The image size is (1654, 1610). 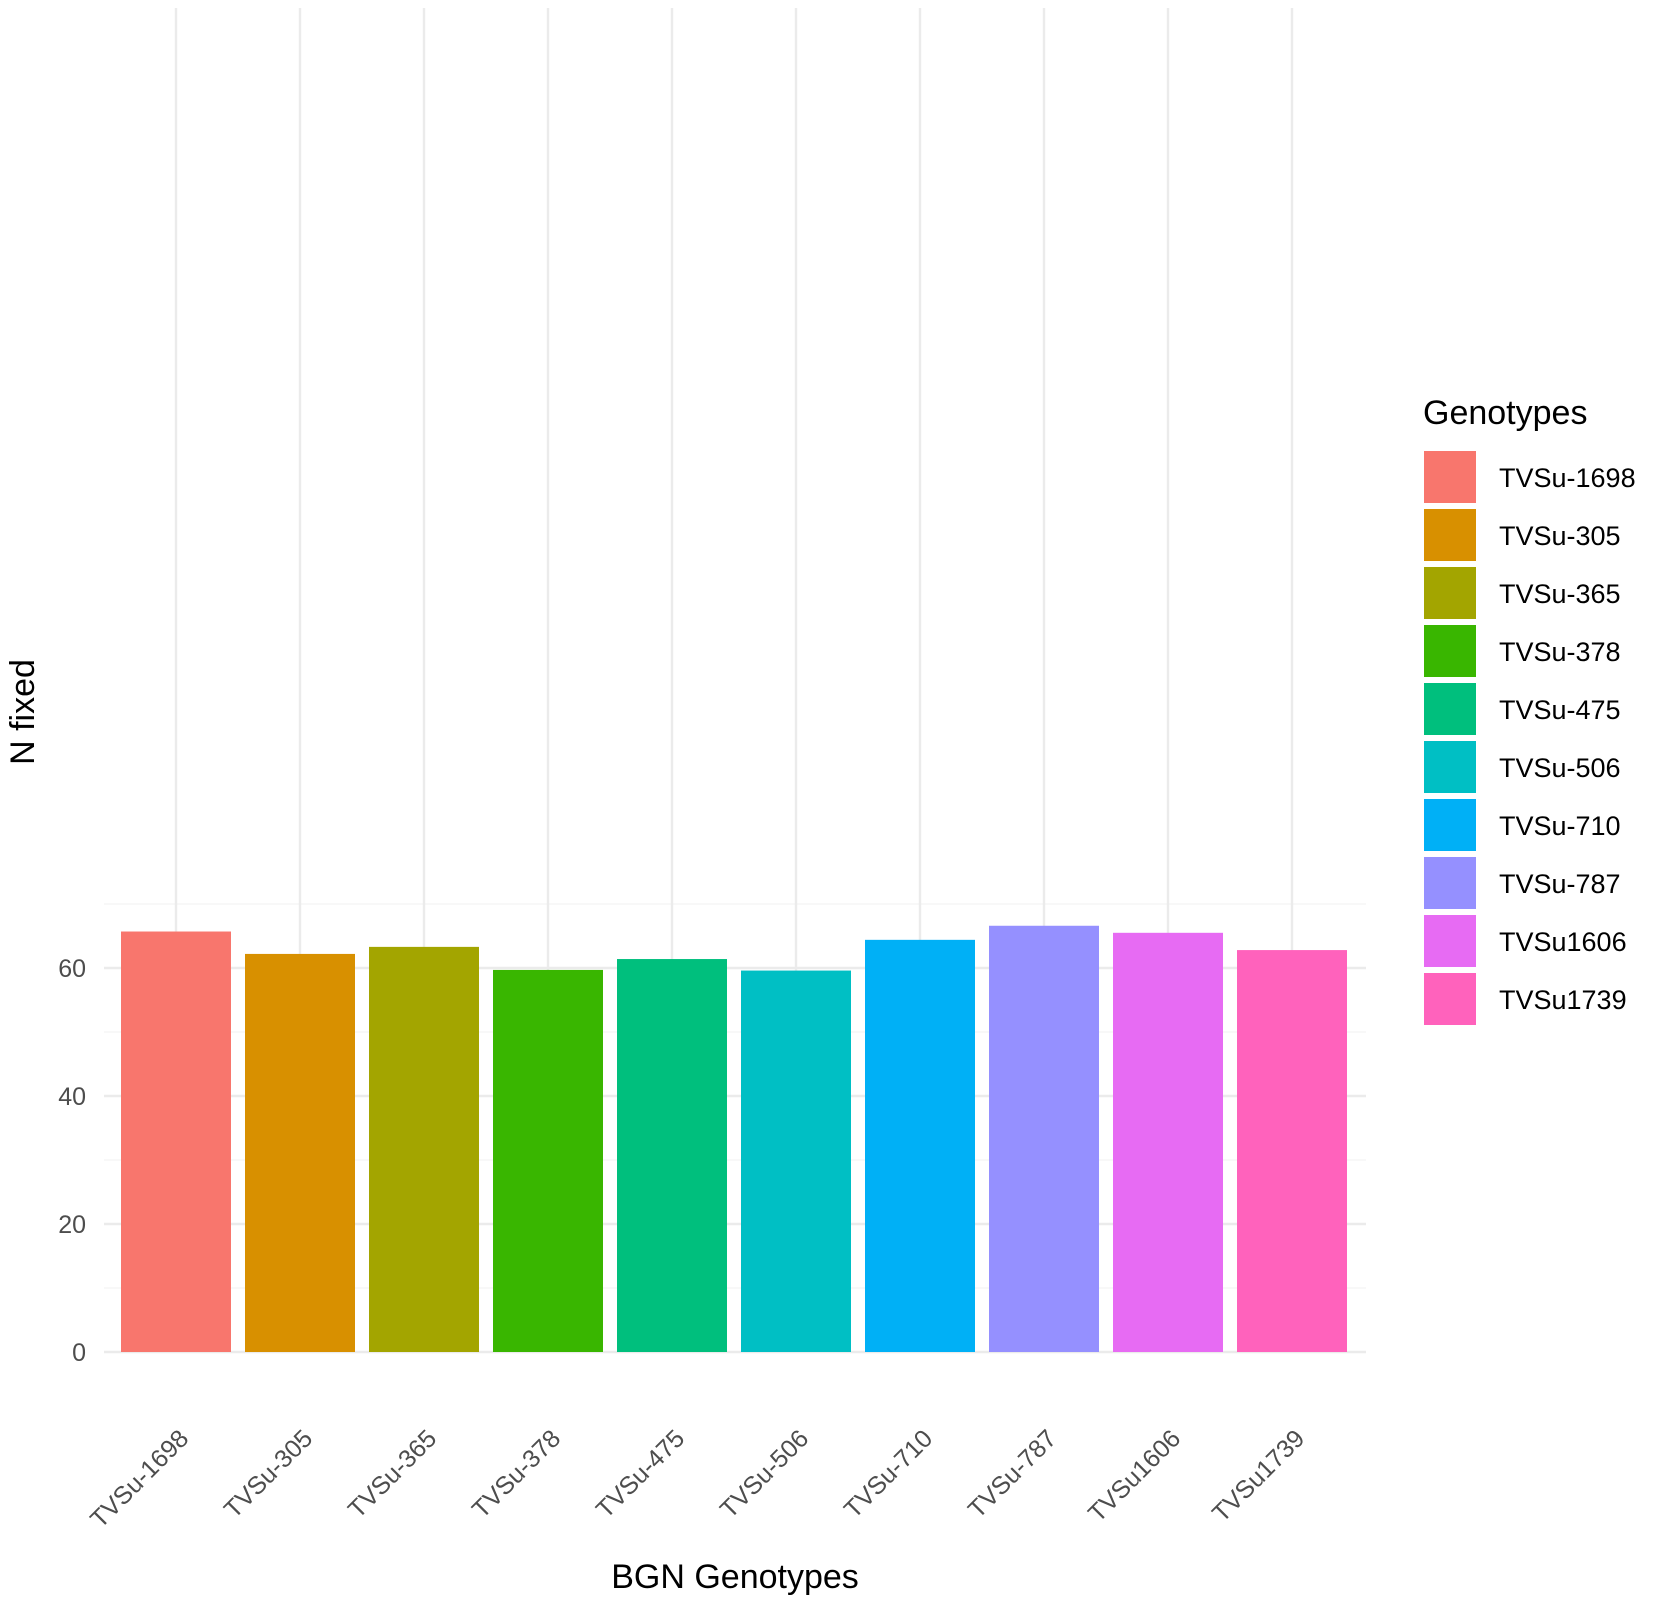 I want to click on legend-label: TVSu-1698, so click(x=1567, y=478).